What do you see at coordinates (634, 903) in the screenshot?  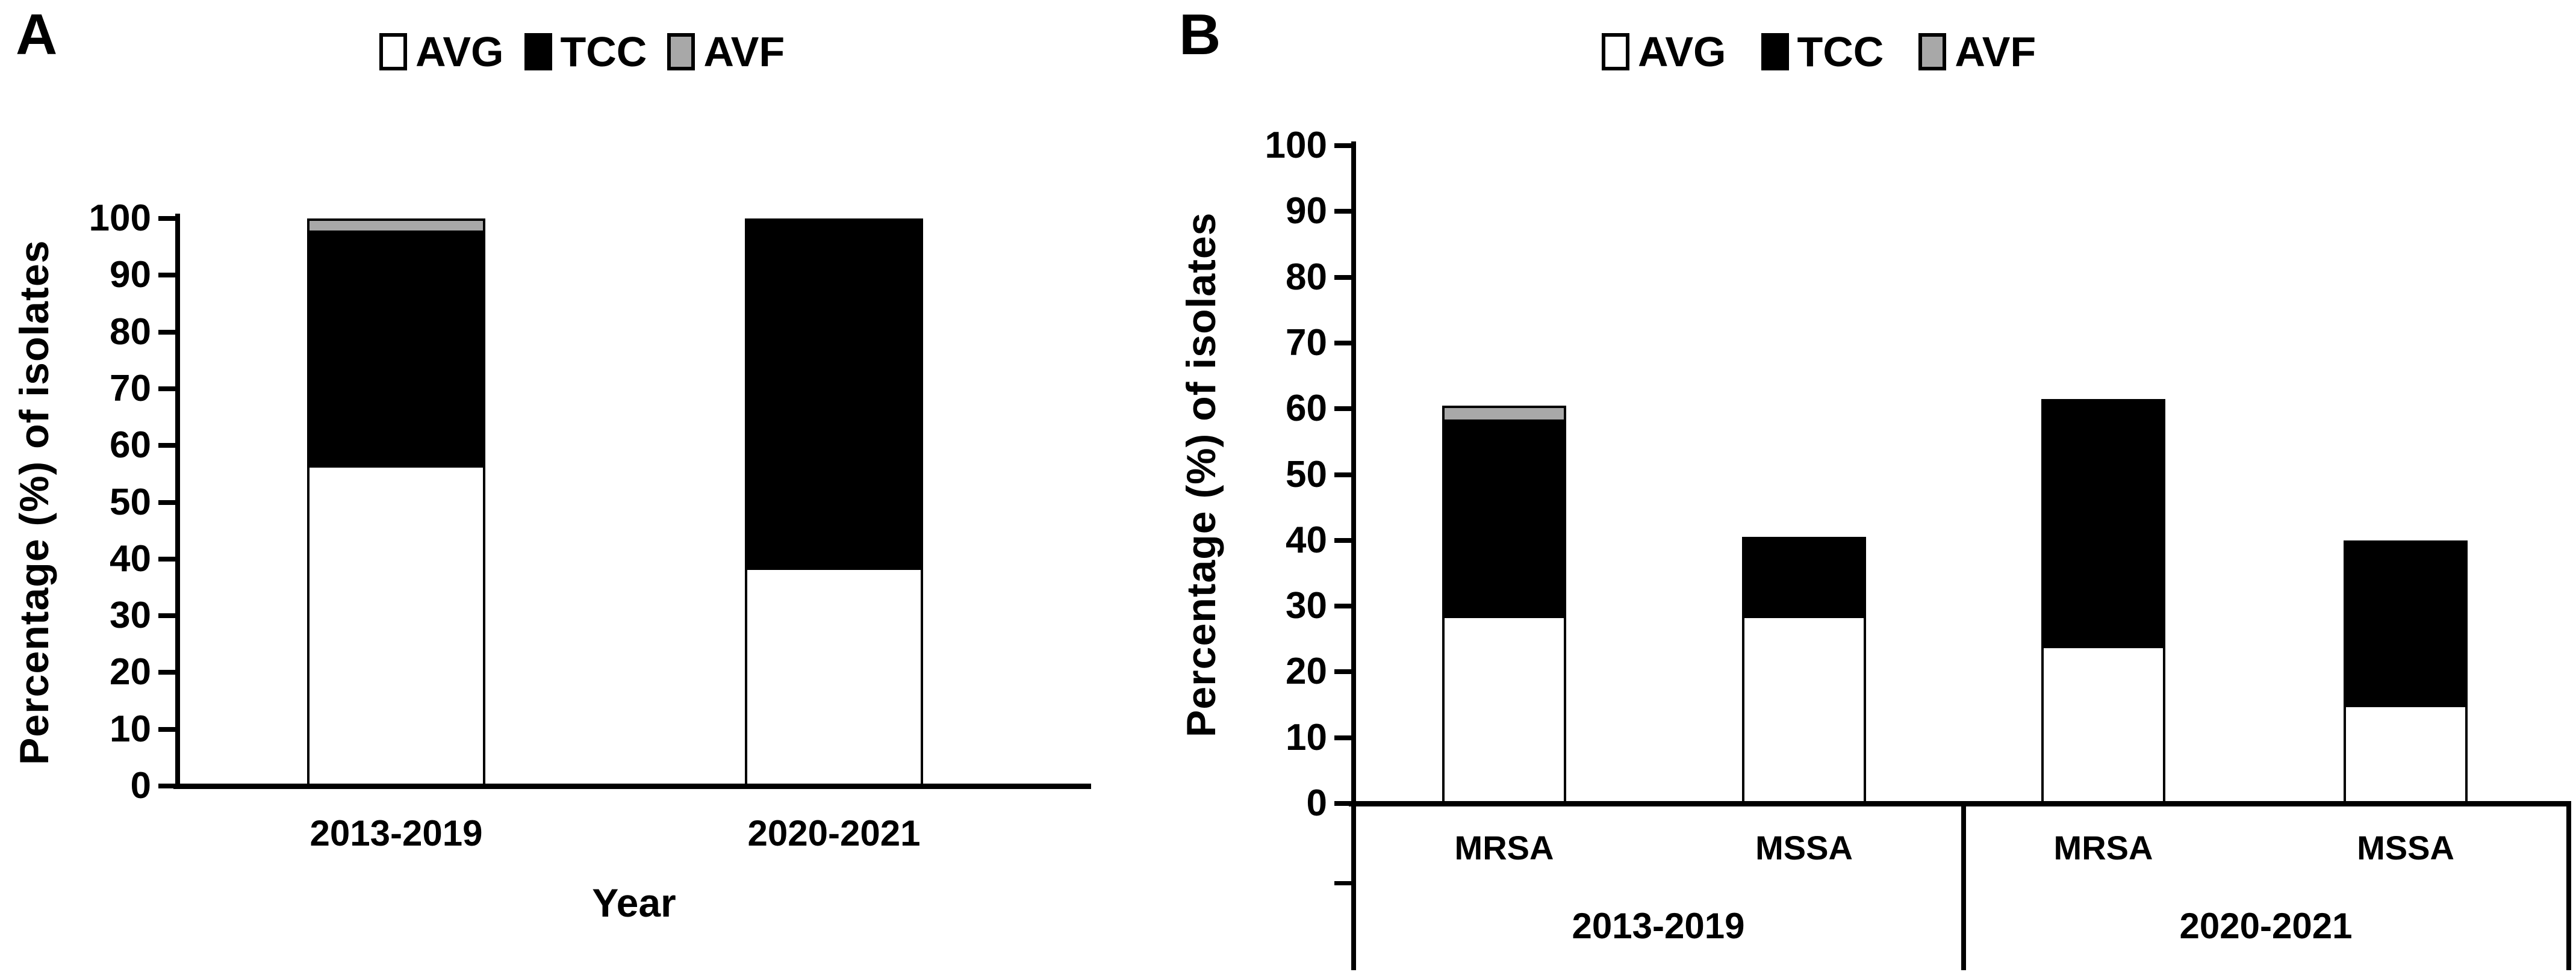 I see `panel-a-x-axis-title: Year` at bounding box center [634, 903].